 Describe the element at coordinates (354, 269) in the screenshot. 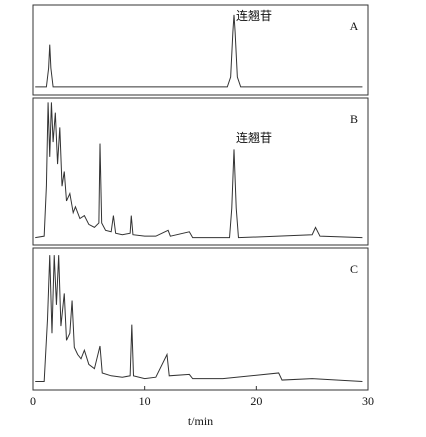

I see `panel-label: C` at that location.